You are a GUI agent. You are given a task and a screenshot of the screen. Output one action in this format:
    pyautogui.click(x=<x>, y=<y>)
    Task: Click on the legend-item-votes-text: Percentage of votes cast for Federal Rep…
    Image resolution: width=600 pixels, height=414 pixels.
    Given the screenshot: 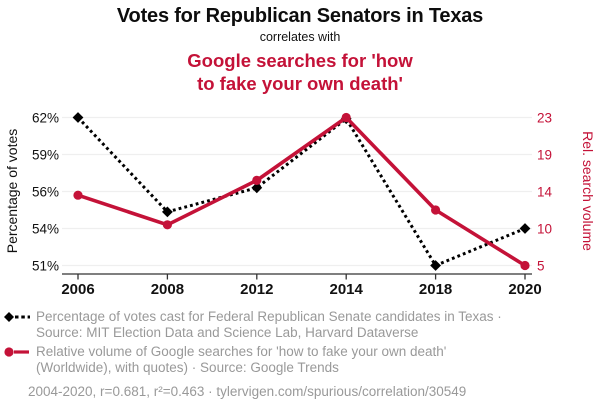 What is the action you would take?
    pyautogui.click(x=269, y=325)
    